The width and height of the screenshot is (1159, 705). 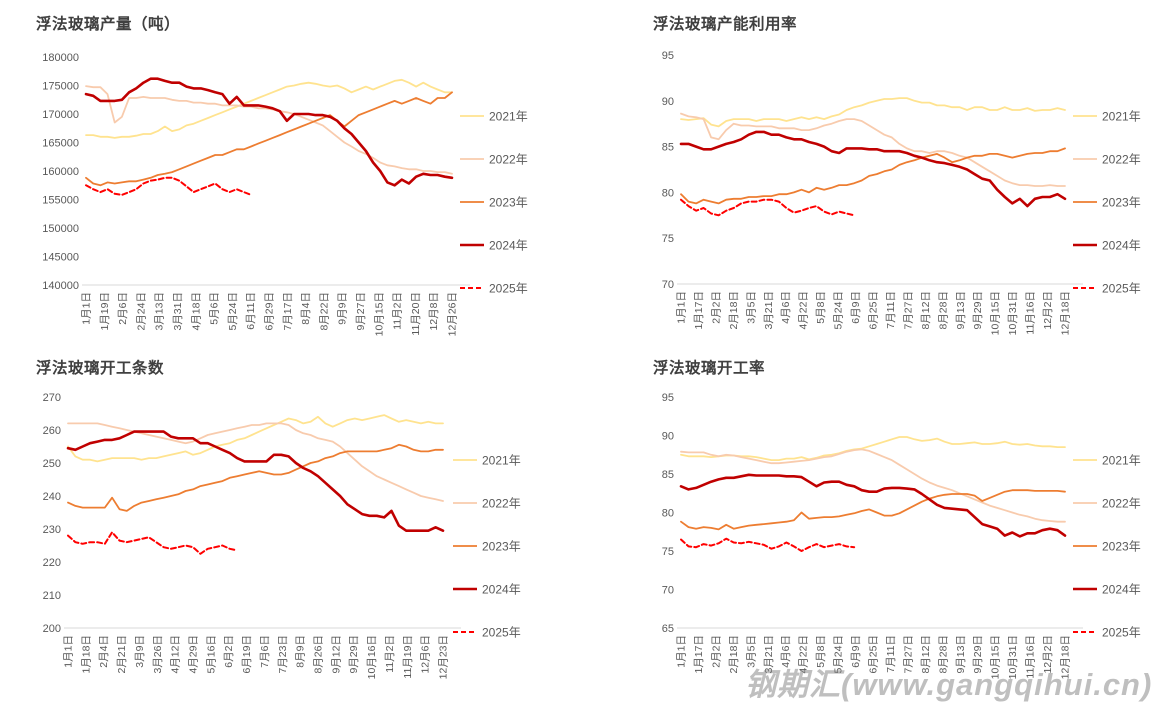 I want to click on y-tick-label: 65, so click(x=668, y=629).